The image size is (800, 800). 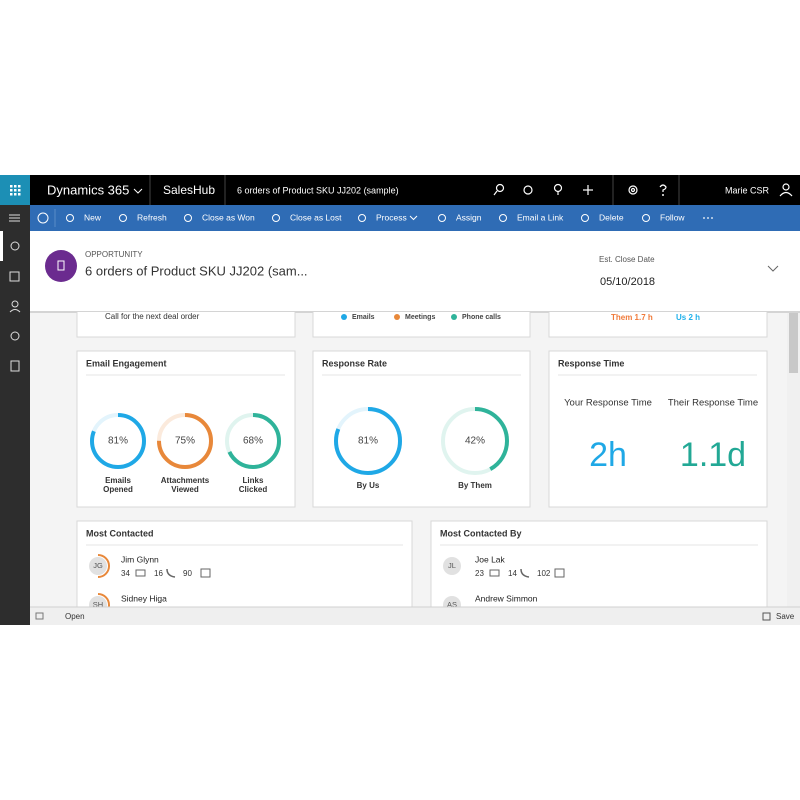 I want to click on ring-label: By Us, so click(x=368, y=485).